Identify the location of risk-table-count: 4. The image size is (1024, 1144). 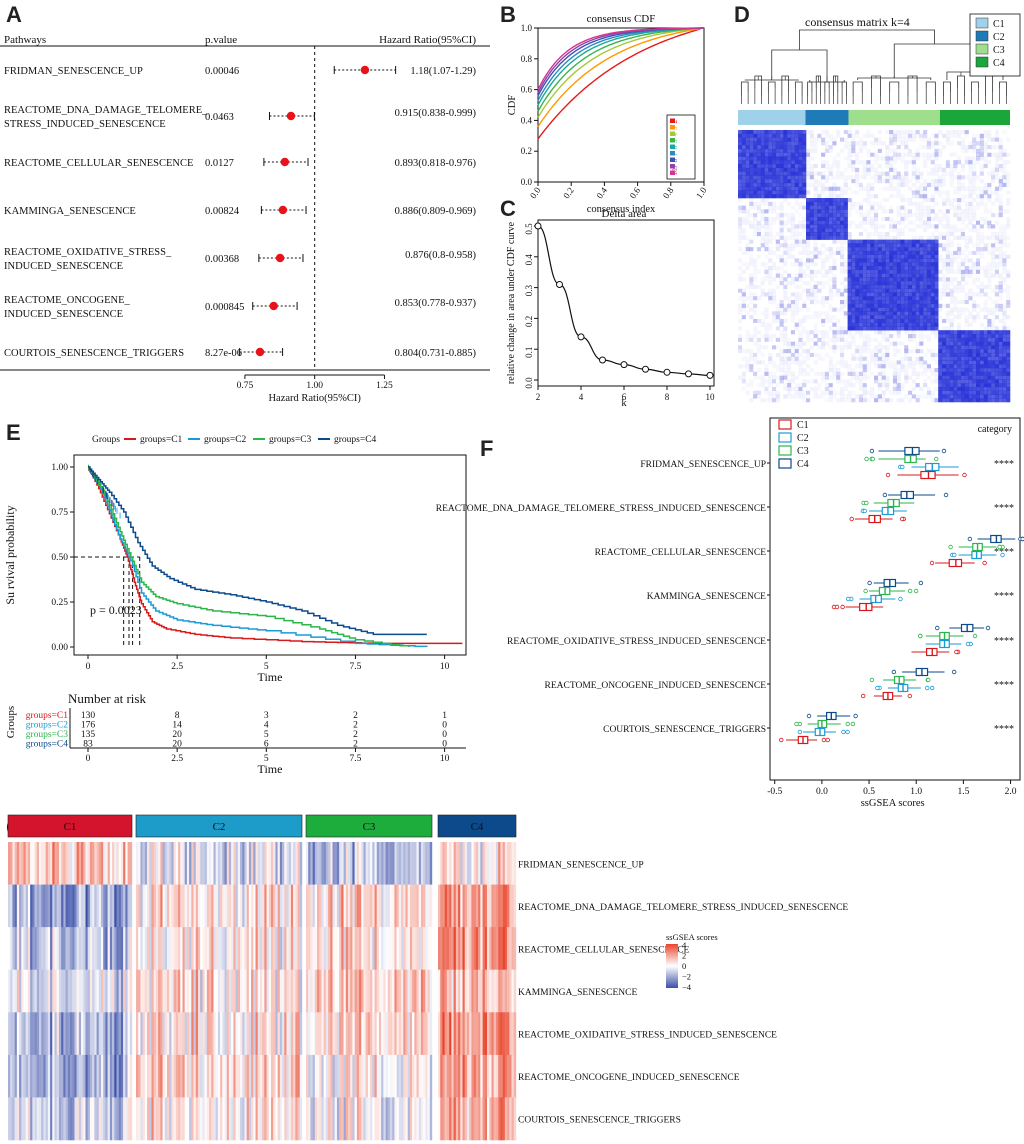
(266, 726).